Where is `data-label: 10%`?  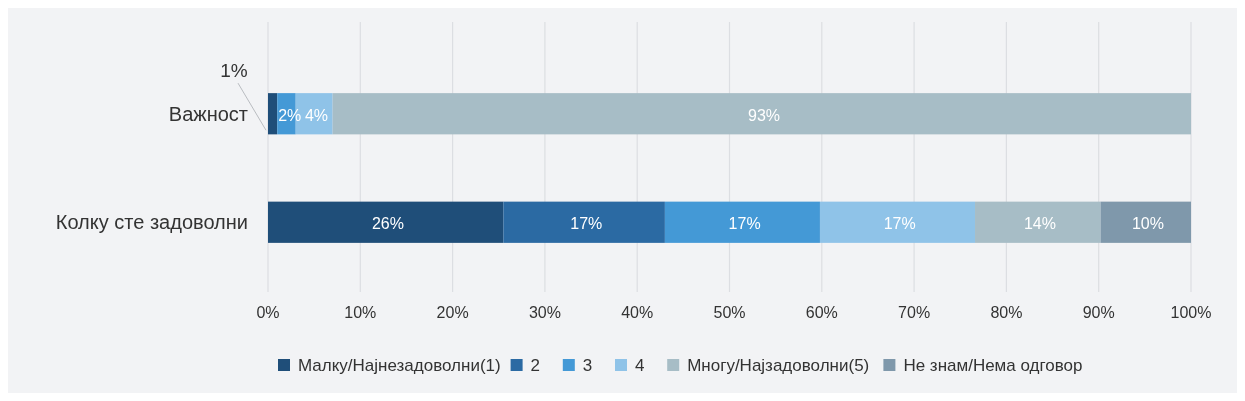 data-label: 10% is located at coordinates (1147, 224).